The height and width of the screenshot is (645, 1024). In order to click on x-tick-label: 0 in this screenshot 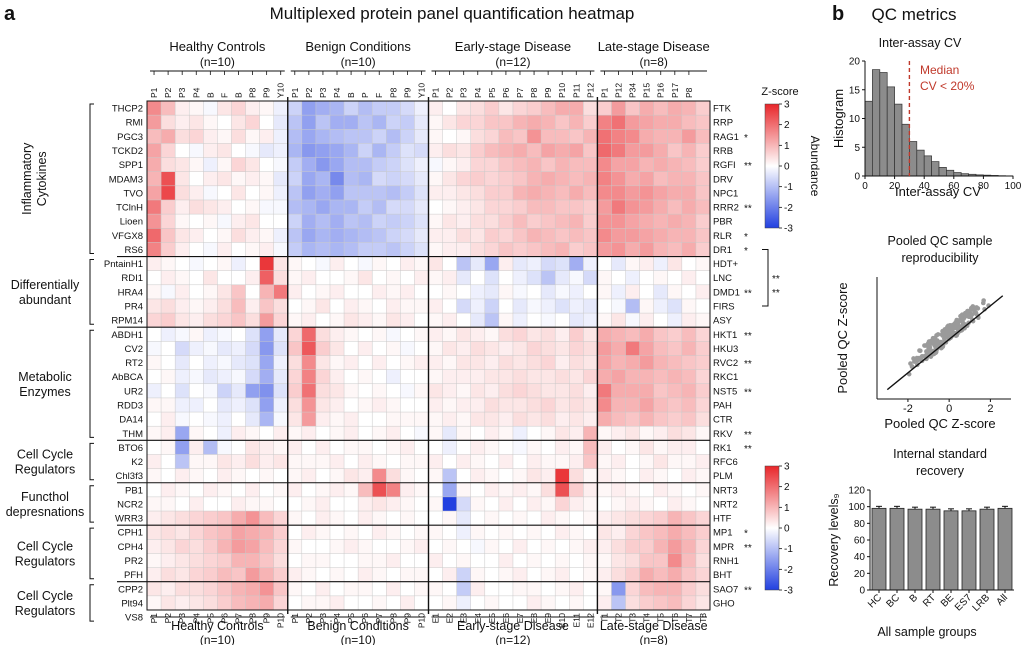, I will do `click(949, 409)`.